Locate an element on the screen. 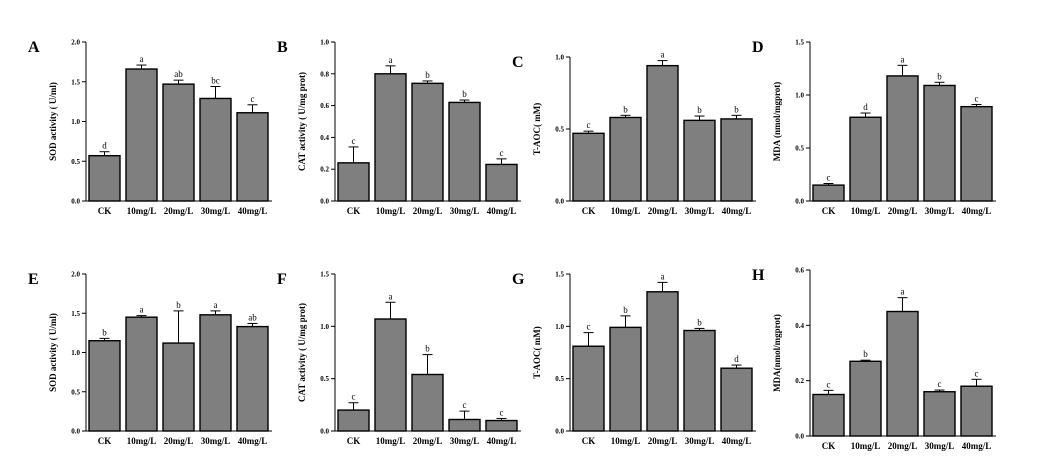  significance-letter: bc is located at coordinates (215, 81).